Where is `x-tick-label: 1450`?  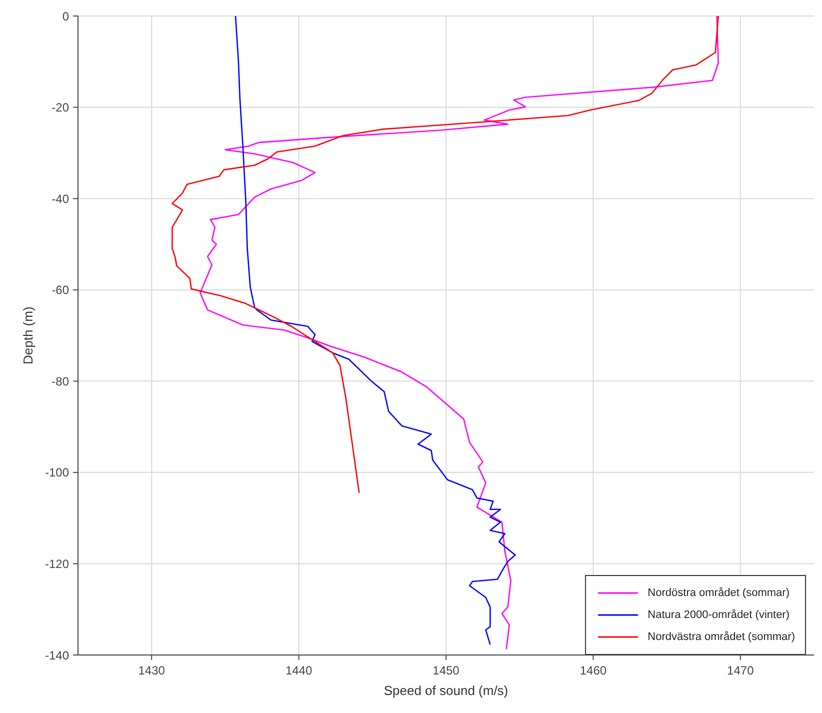
x-tick-label: 1450 is located at coordinates (446, 671).